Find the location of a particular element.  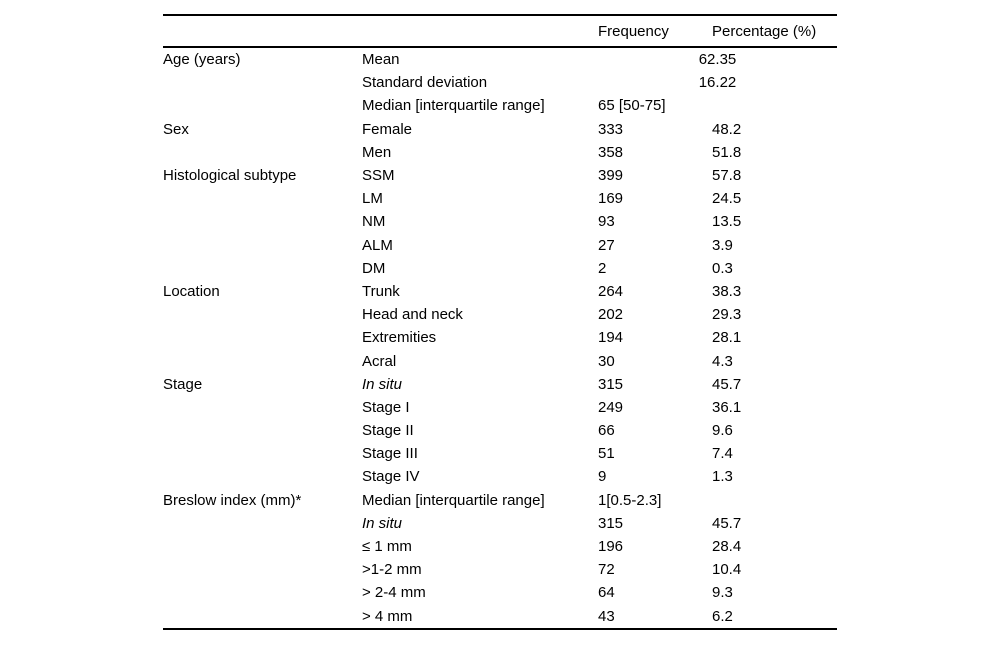

table-row: Extremities 194 28.1 is located at coordinates (500, 337).